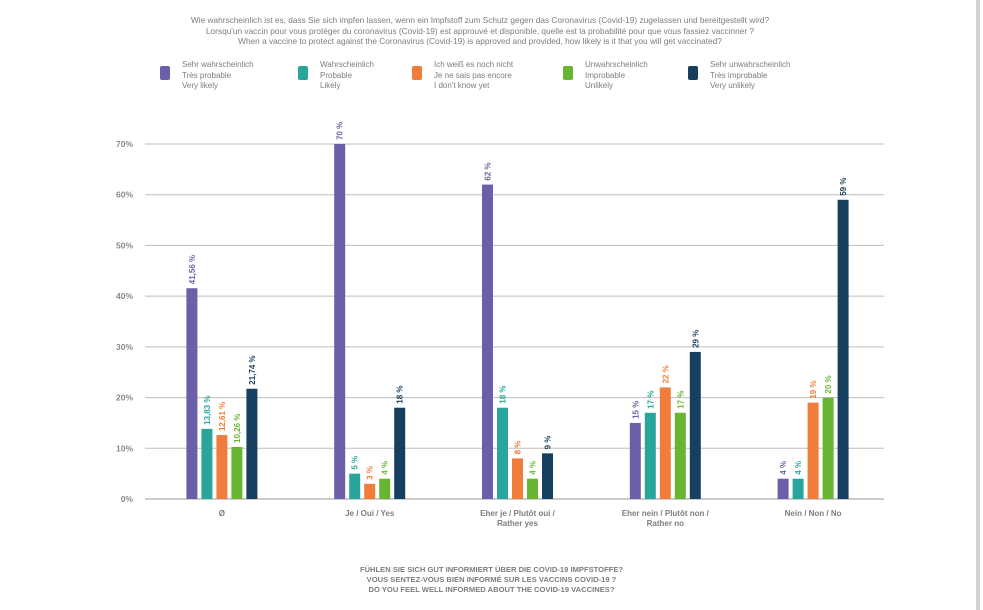  I want to click on data-label: 9 %, so click(548, 443).